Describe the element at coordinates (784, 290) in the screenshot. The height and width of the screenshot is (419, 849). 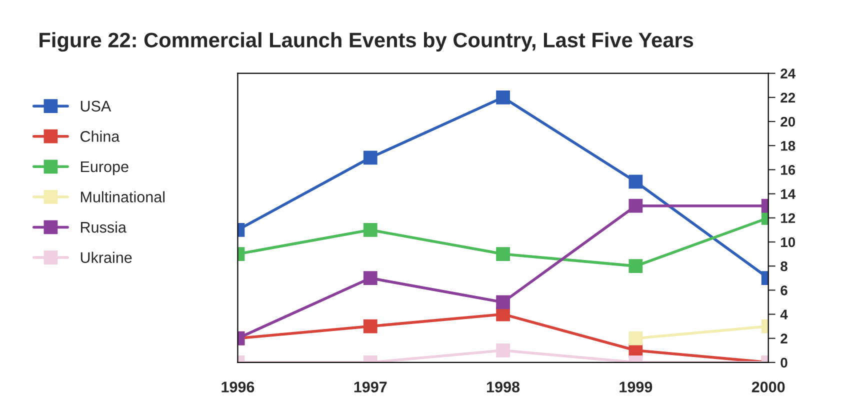
I see `y-tick-label: 6` at that location.